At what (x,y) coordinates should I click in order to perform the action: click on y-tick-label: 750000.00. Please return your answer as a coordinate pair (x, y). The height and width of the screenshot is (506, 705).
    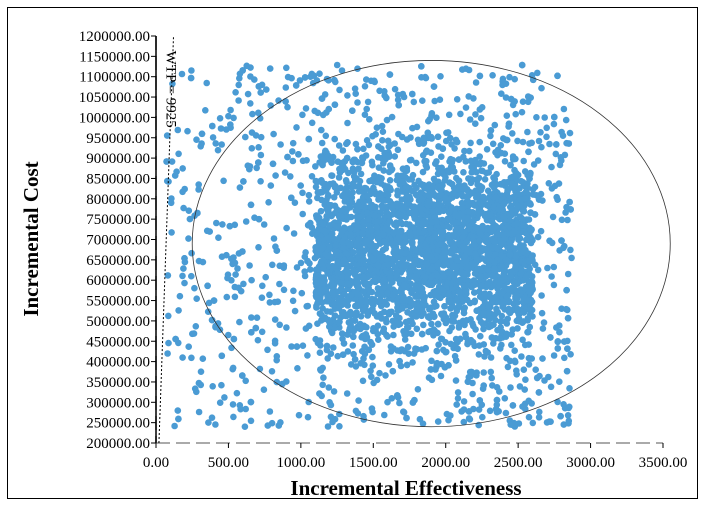
    Looking at the image, I should click on (118, 220).